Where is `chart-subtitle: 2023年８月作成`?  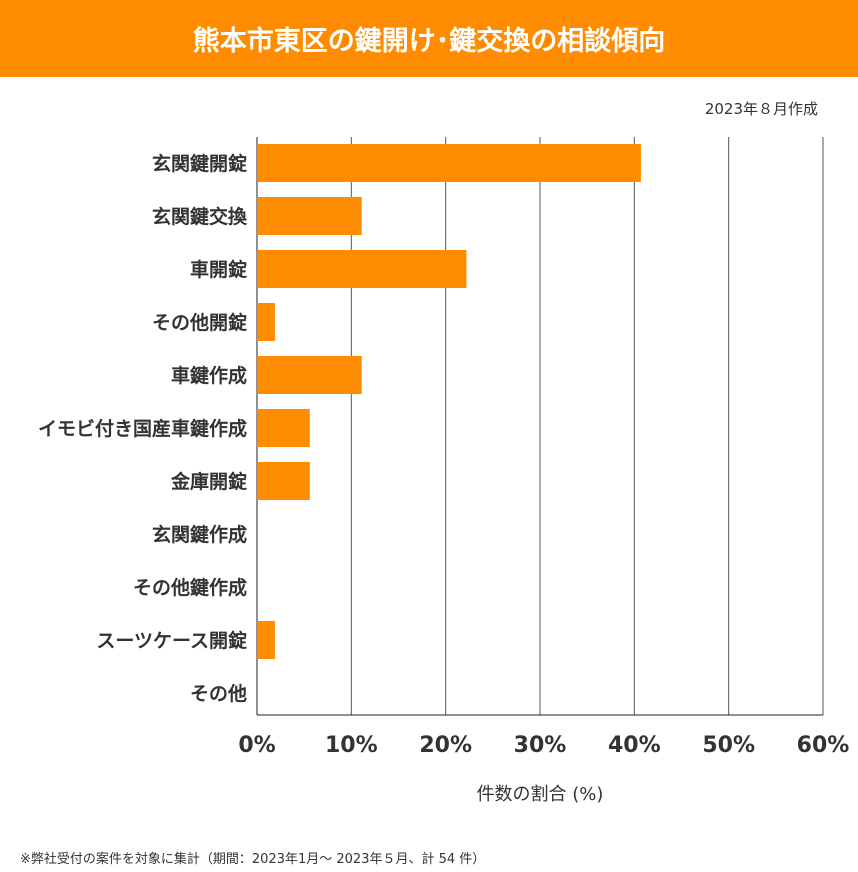
chart-subtitle: 2023年８月作成 is located at coordinates (761, 109).